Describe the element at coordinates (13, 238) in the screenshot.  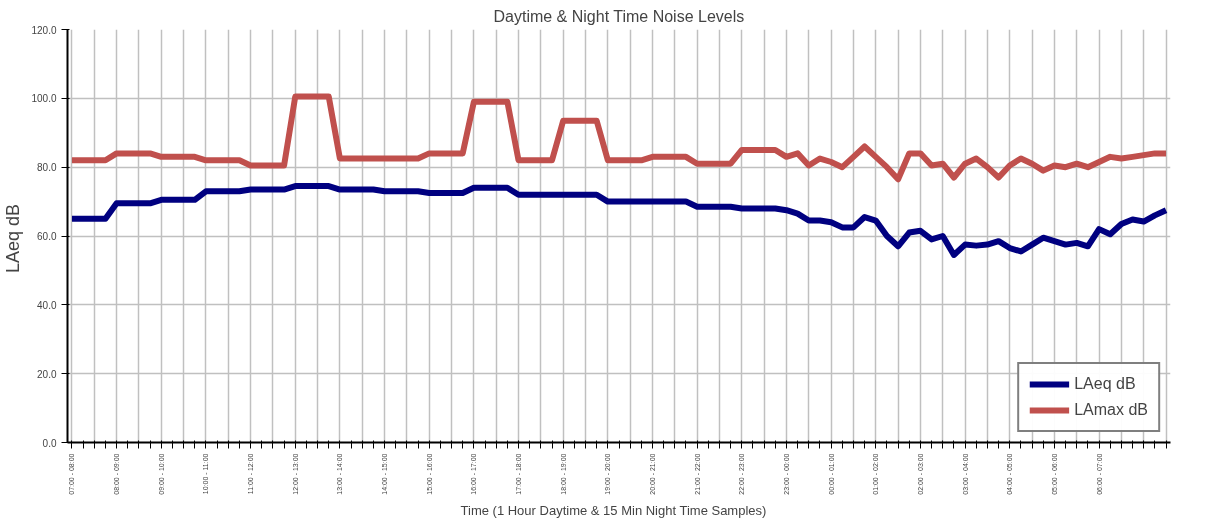
I see `y-axis-title: LAeq dB` at that location.